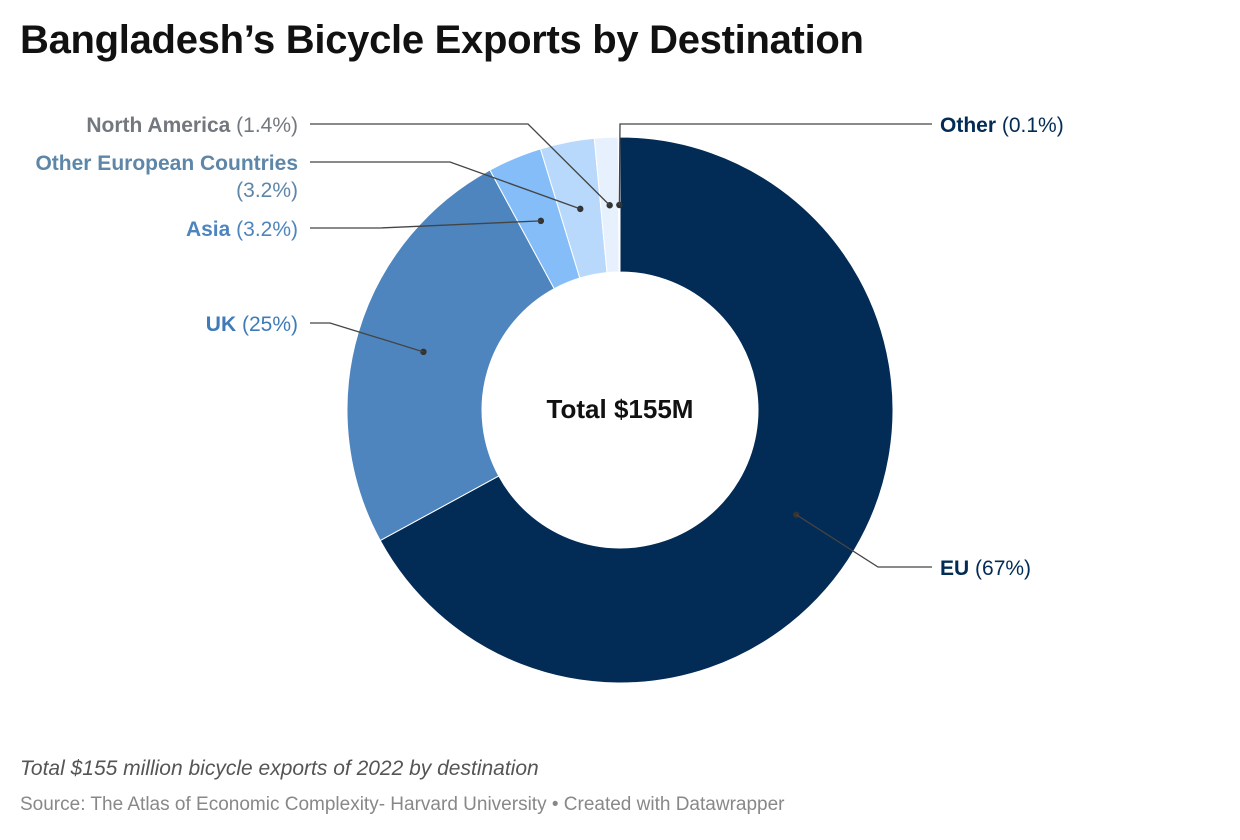 This screenshot has width=1240, height=840. Describe the element at coordinates (208, 229) in the screenshot. I see `slice-label-name: Asia` at that location.